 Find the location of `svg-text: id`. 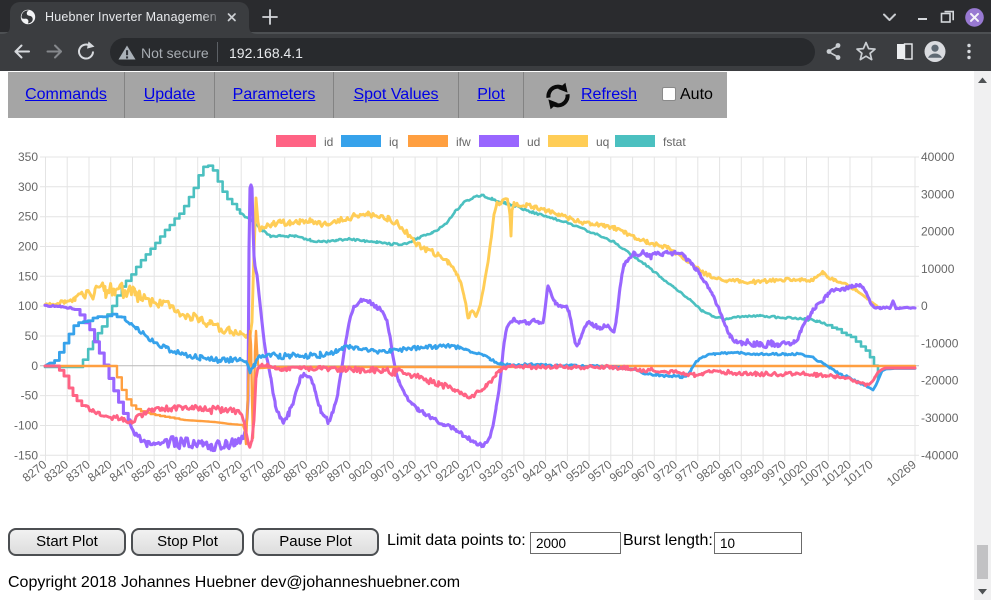

svg-text: id is located at coordinates (328, 142).